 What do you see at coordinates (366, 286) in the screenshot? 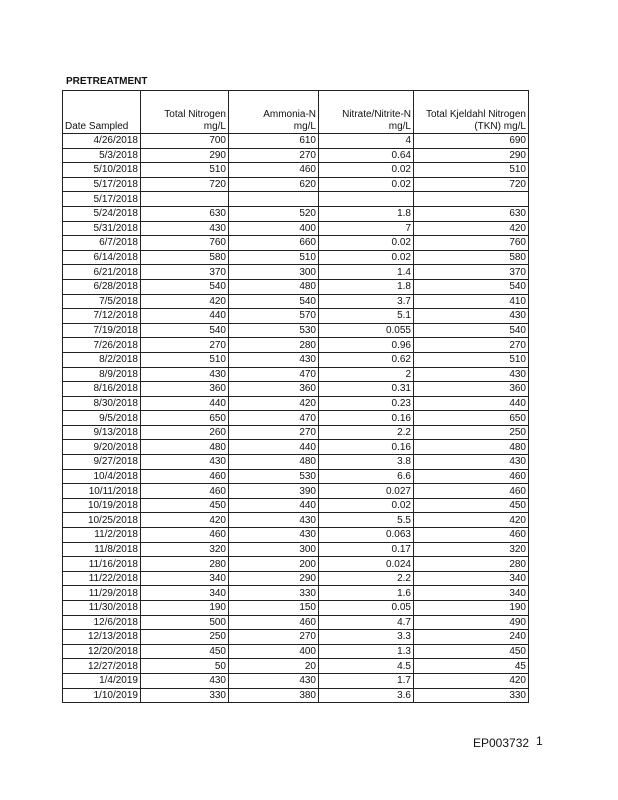
I see `value-cell: 1.8` at bounding box center [366, 286].